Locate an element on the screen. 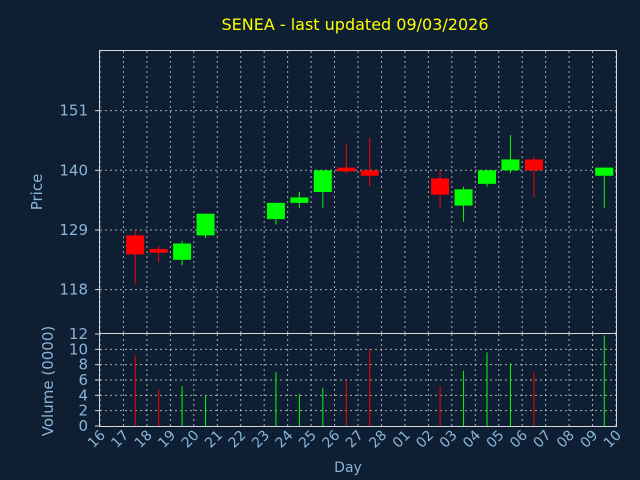 The width and height of the screenshot is (640, 480). volume-y-tick-label: 4 is located at coordinates (83, 395).